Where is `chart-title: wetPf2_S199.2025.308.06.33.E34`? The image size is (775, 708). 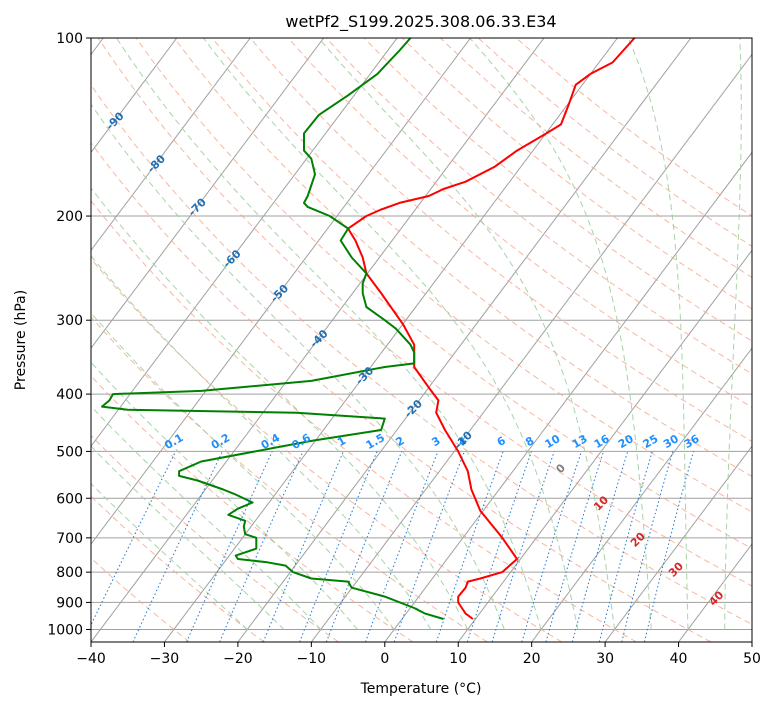 chart-title: wetPf2_S199.2025.308.06.33.E34 is located at coordinates (420, 22).